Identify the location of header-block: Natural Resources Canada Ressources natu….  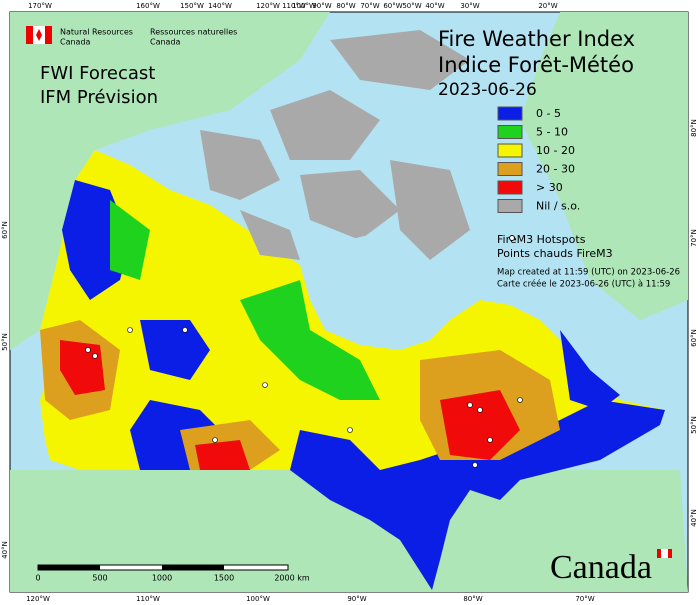
(330, 67).